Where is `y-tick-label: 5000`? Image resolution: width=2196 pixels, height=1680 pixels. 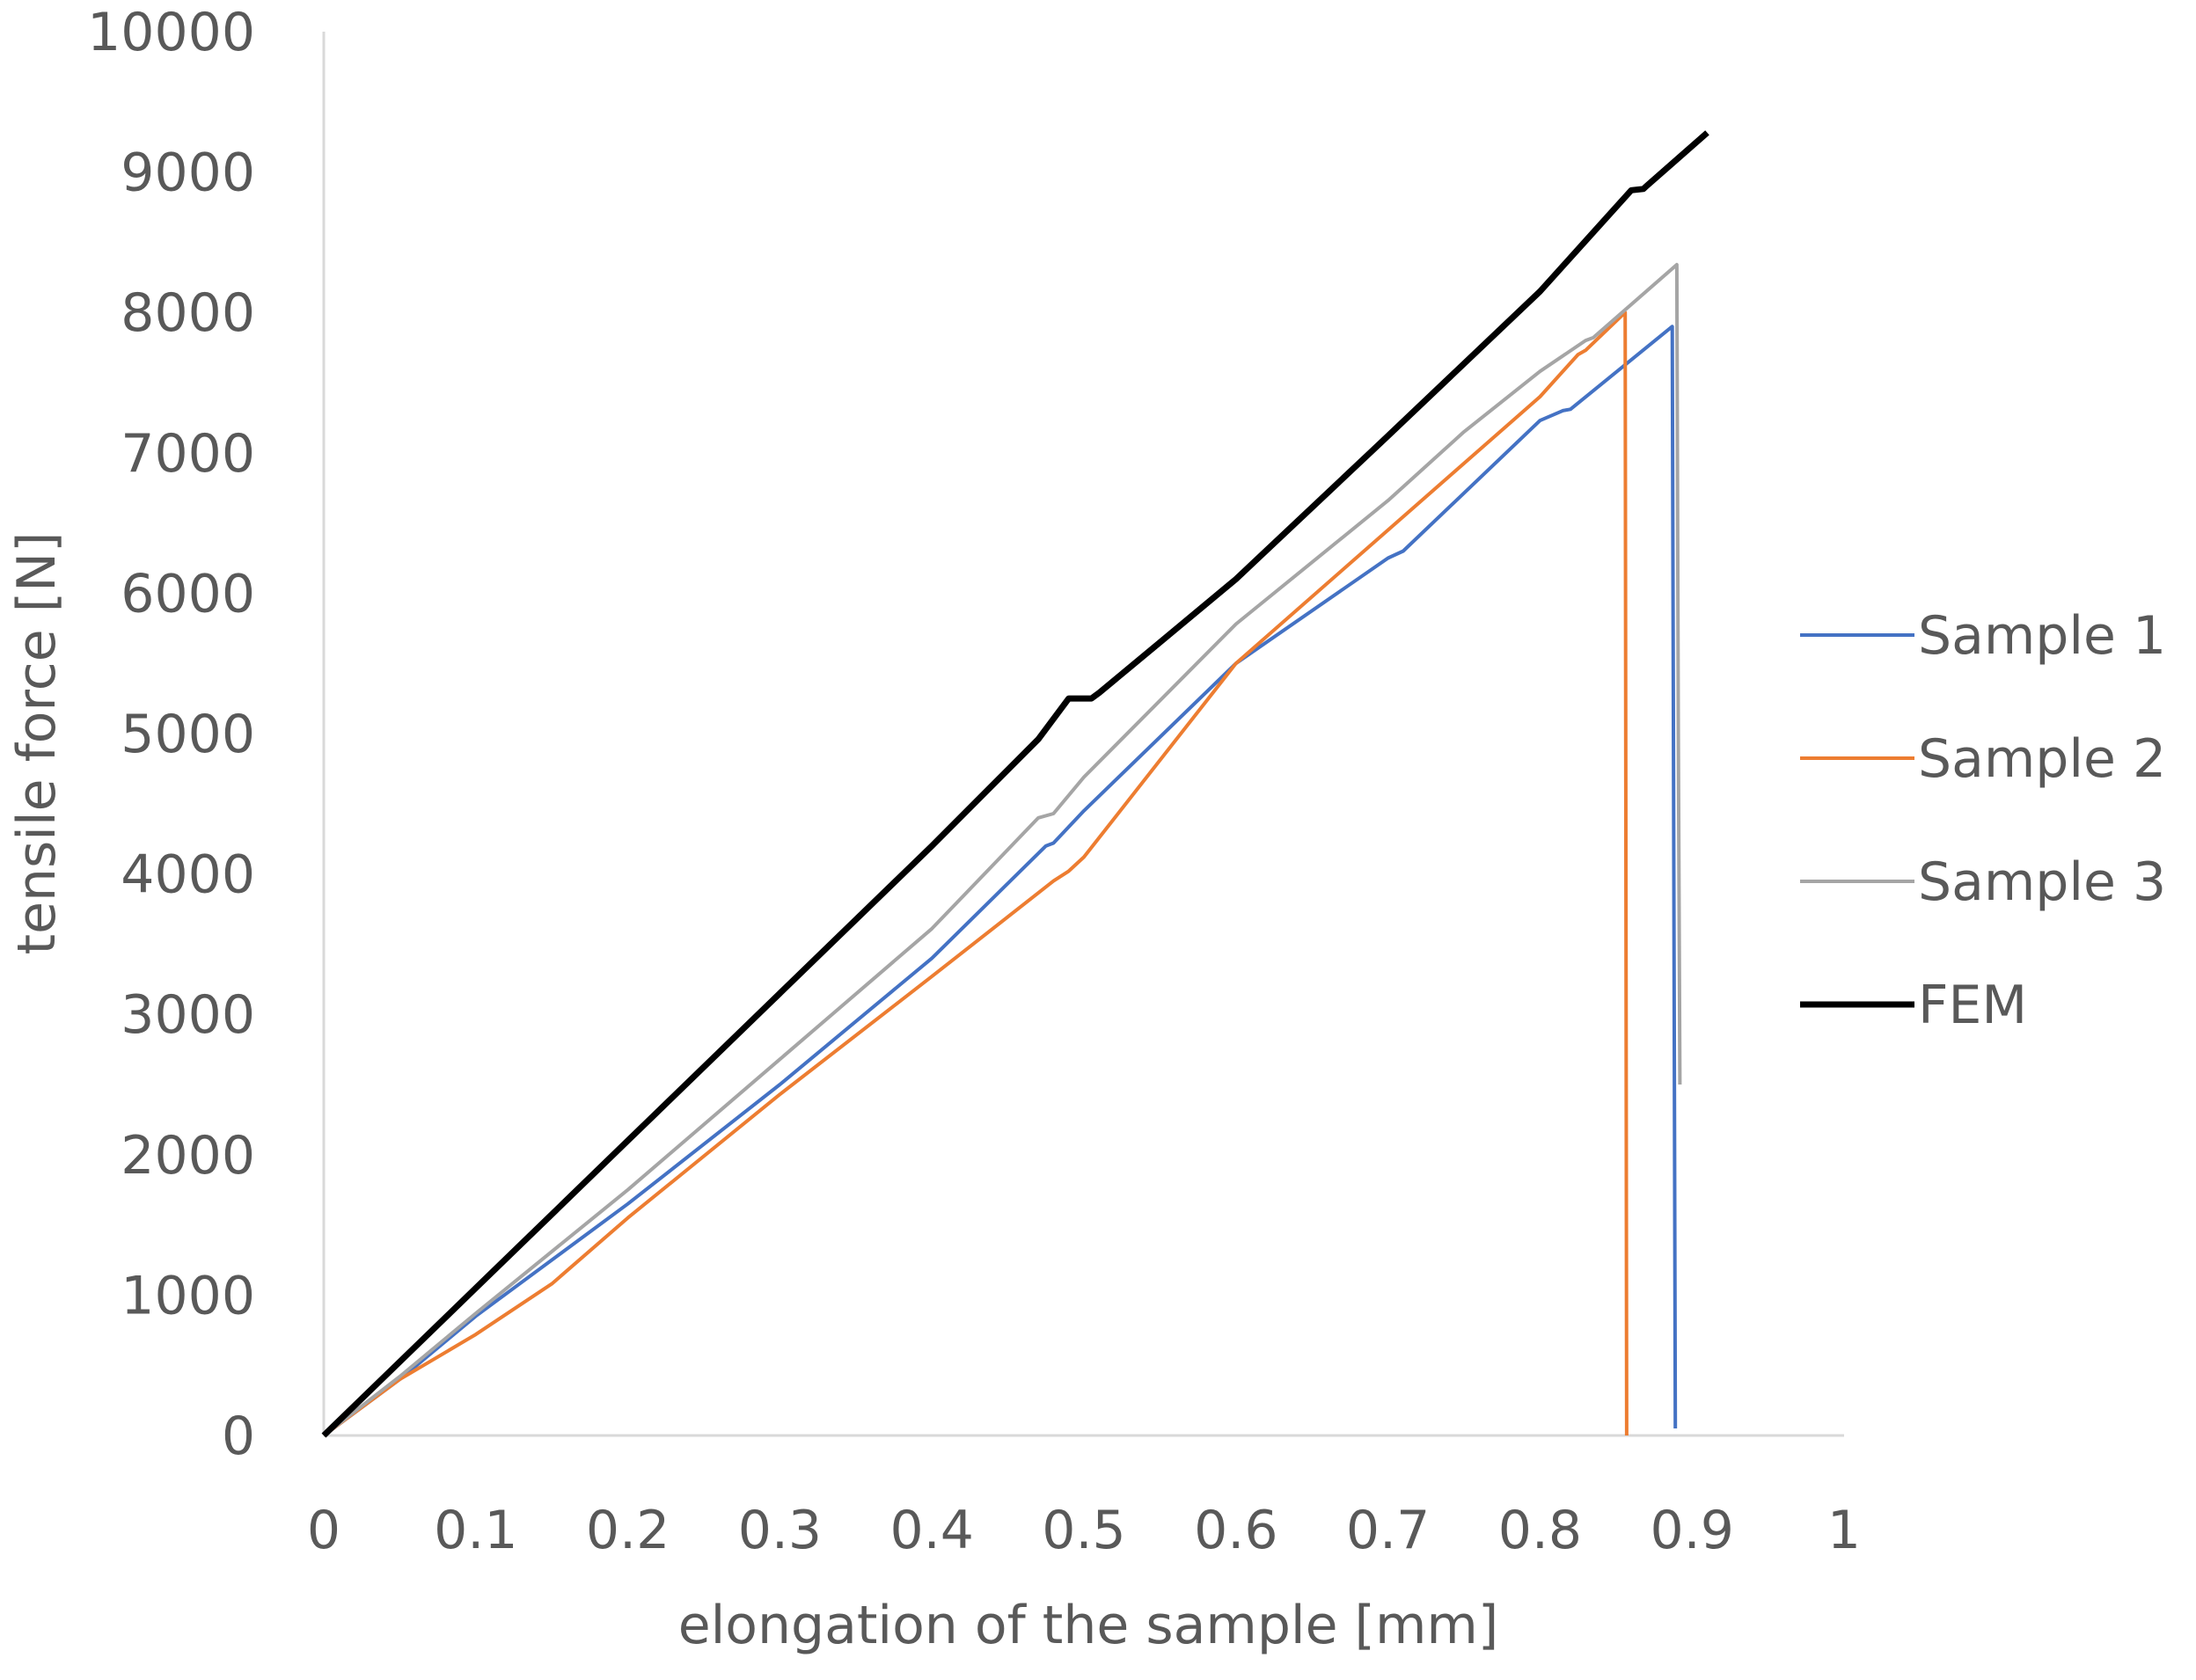
y-tick-label: 5000 is located at coordinates (188, 734).